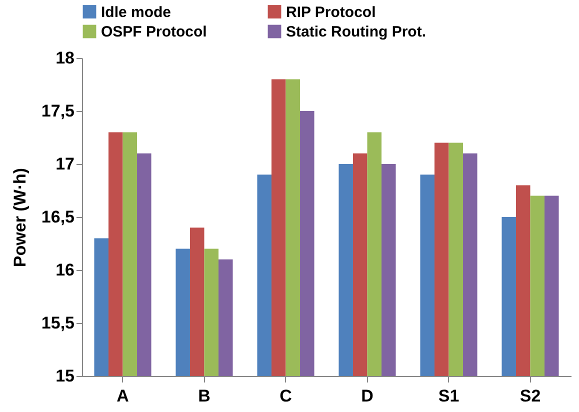  What do you see at coordinates (331, 12) in the screenshot?
I see `legend-label: RIP Protocol` at bounding box center [331, 12].